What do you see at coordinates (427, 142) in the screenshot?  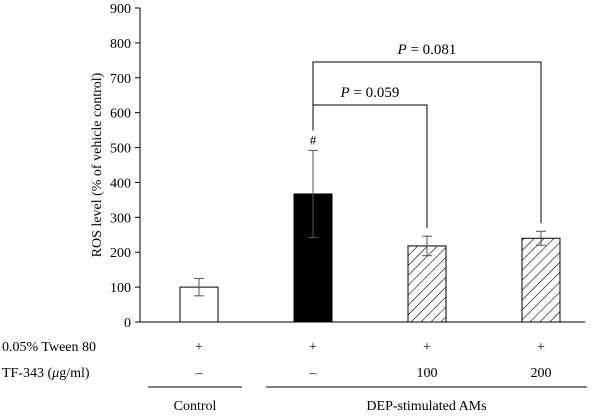 I see `comparison-bracket` at bounding box center [427, 142].